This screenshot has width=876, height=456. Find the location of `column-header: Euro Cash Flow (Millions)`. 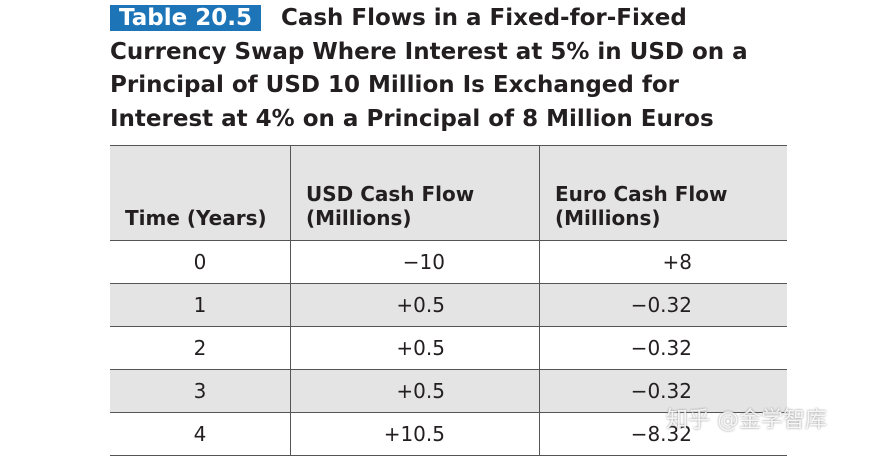

column-header: Euro Cash Flow (Millions) is located at coordinates (663, 193).